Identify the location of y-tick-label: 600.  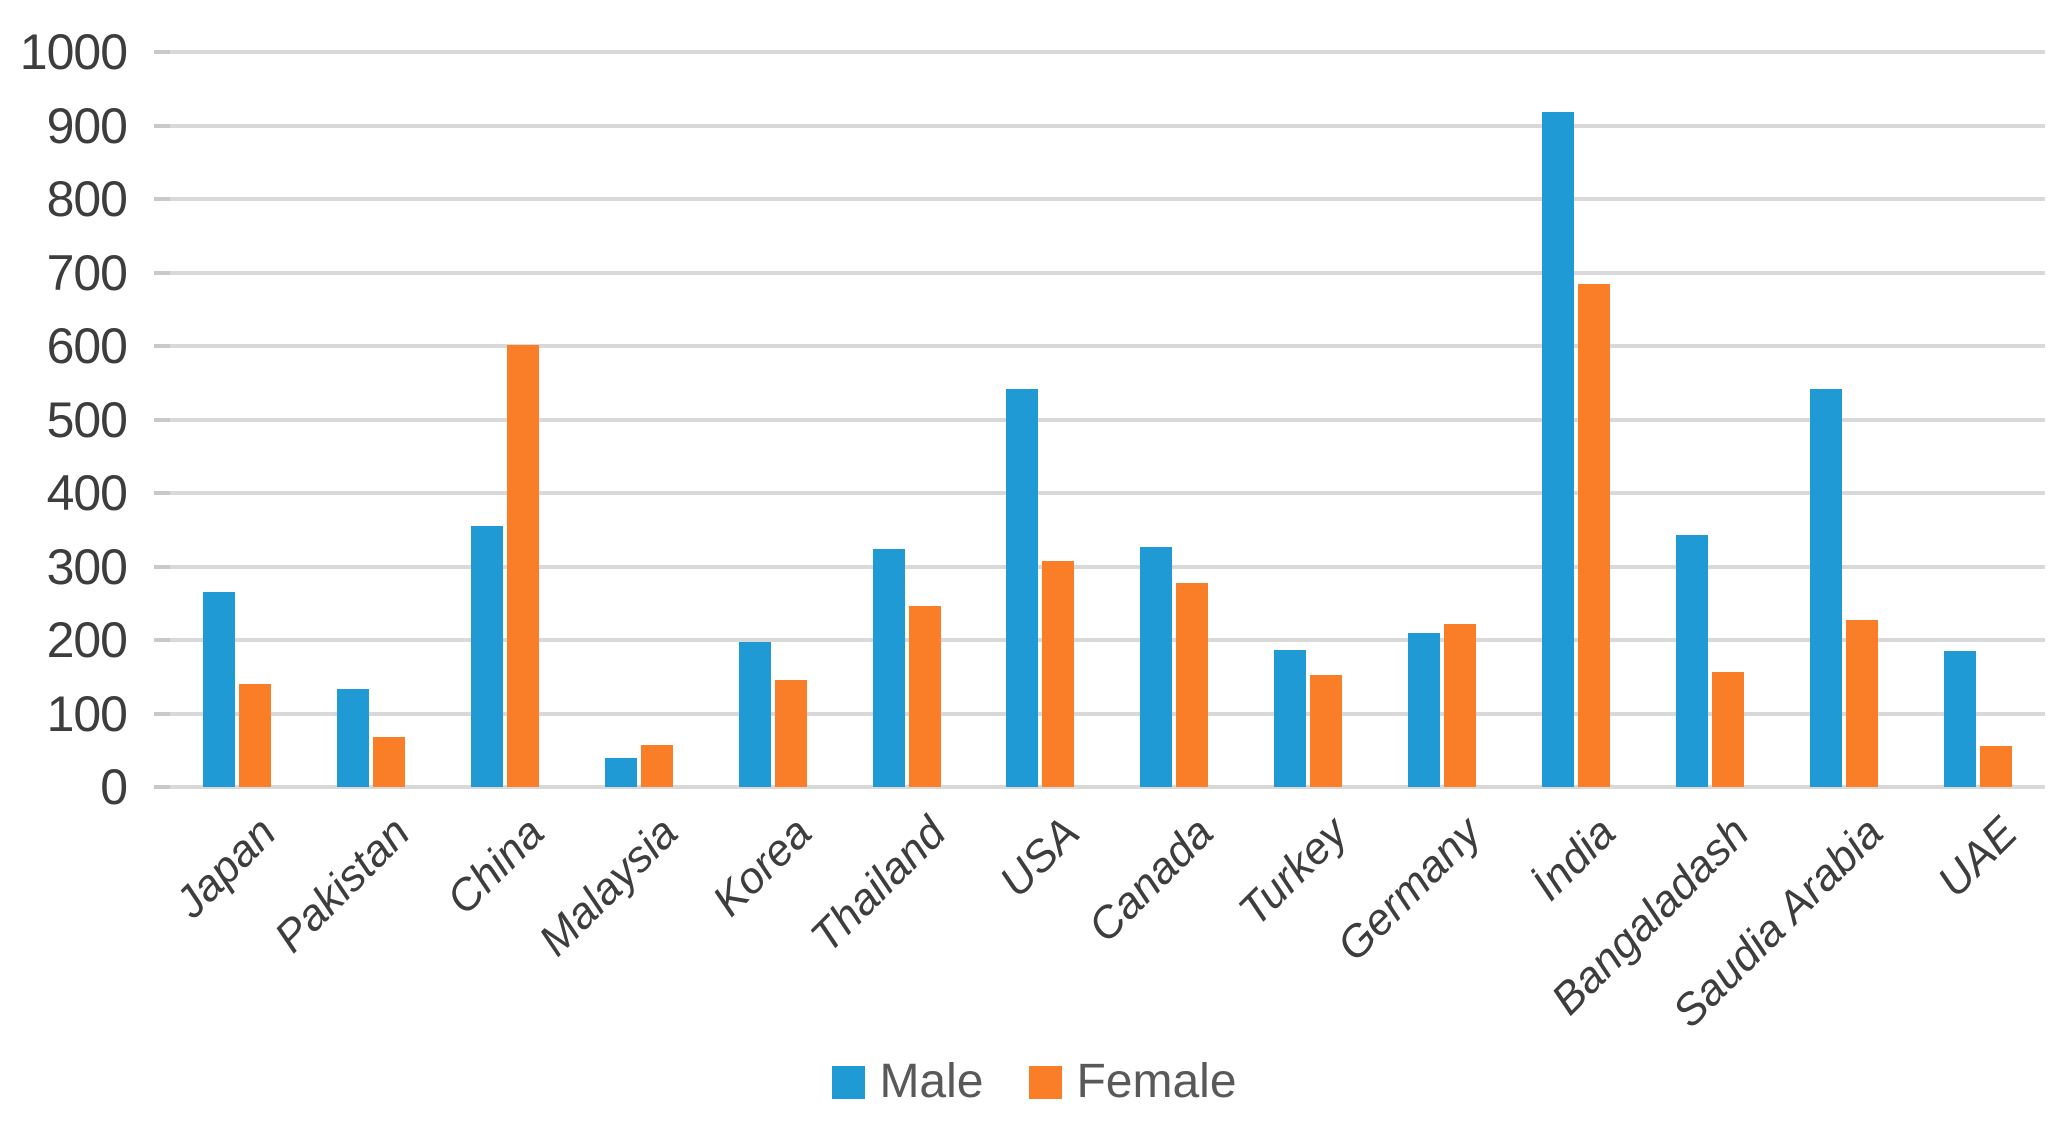
(87, 346).